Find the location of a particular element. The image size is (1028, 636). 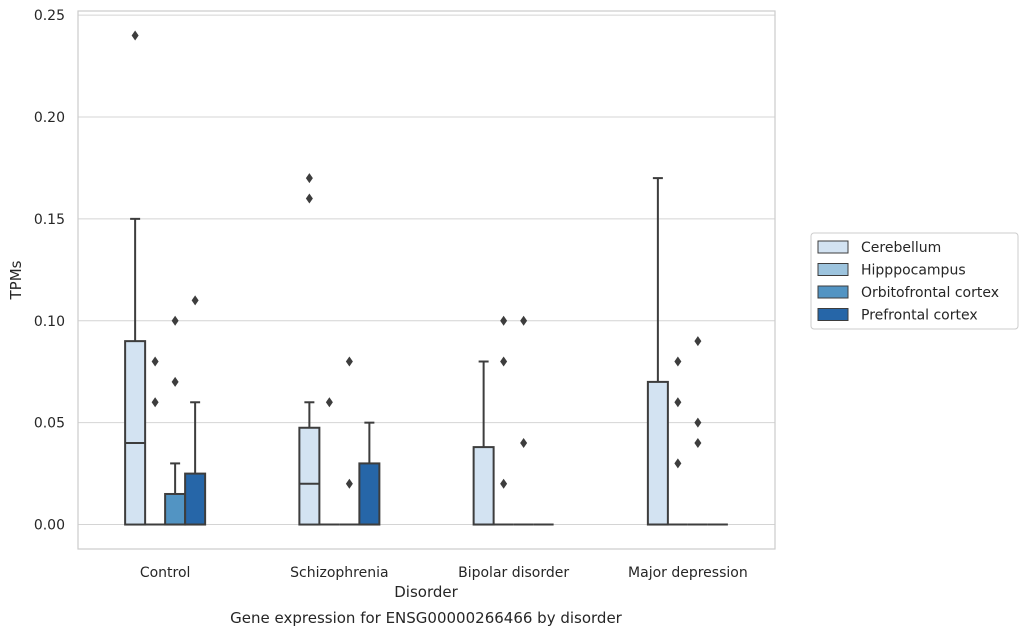

y-tick-label: 0.15 is located at coordinates (49, 220).